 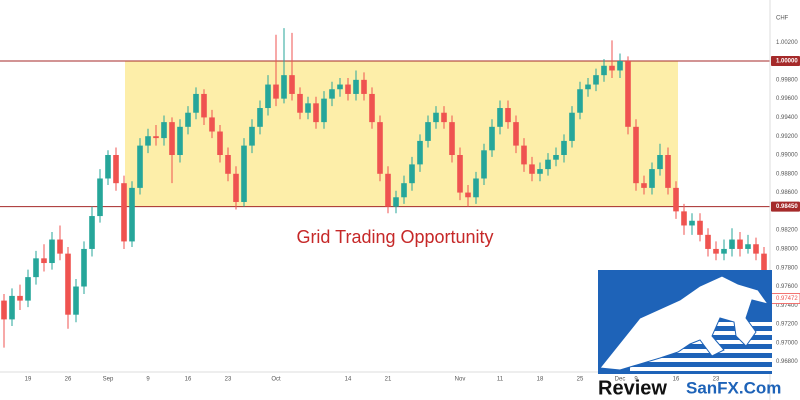 What do you see at coordinates (716, 380) in the screenshot?
I see `x-tick-label: 23` at bounding box center [716, 380].